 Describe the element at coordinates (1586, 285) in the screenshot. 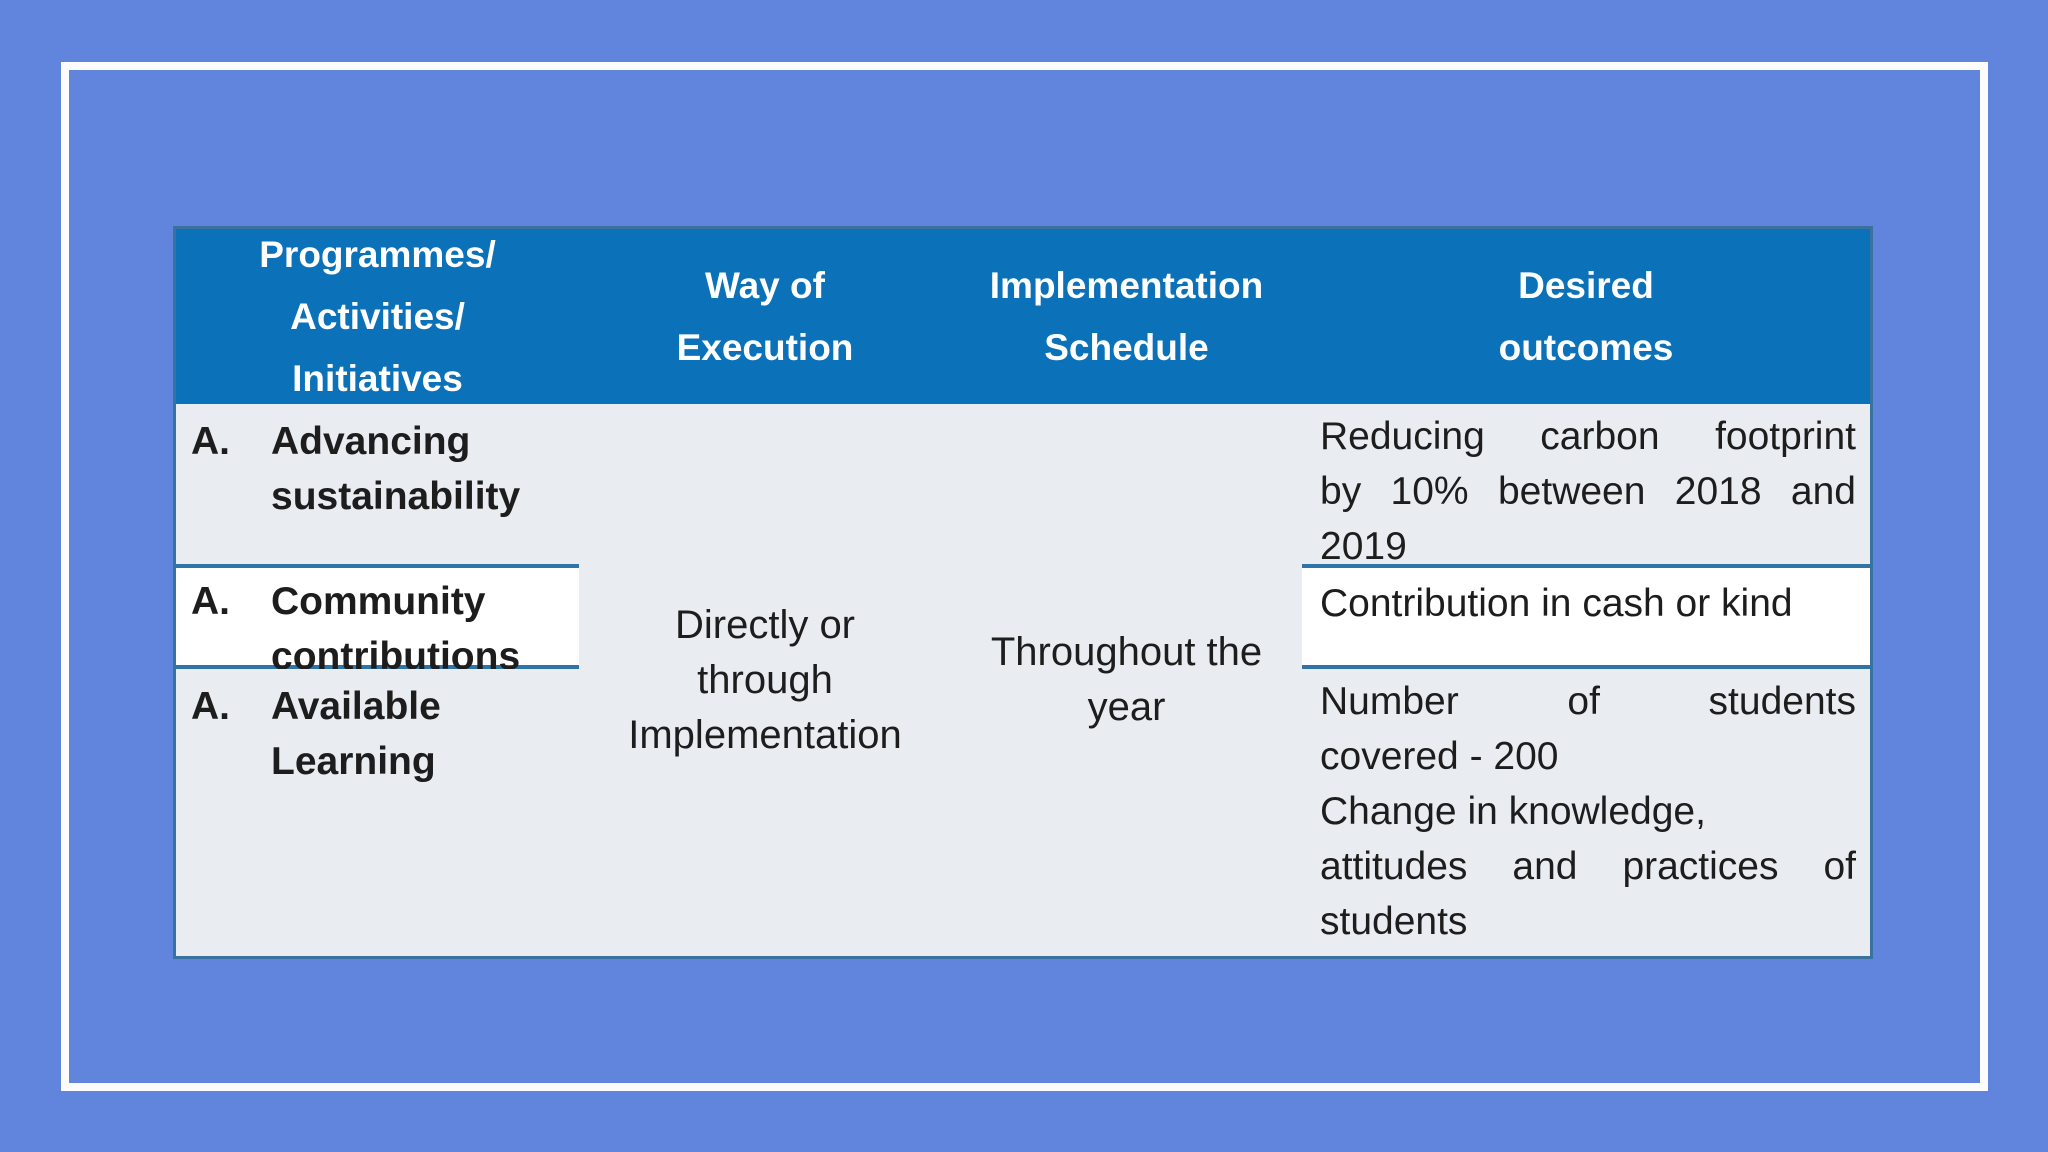

I see `header-line: Desired` at that location.